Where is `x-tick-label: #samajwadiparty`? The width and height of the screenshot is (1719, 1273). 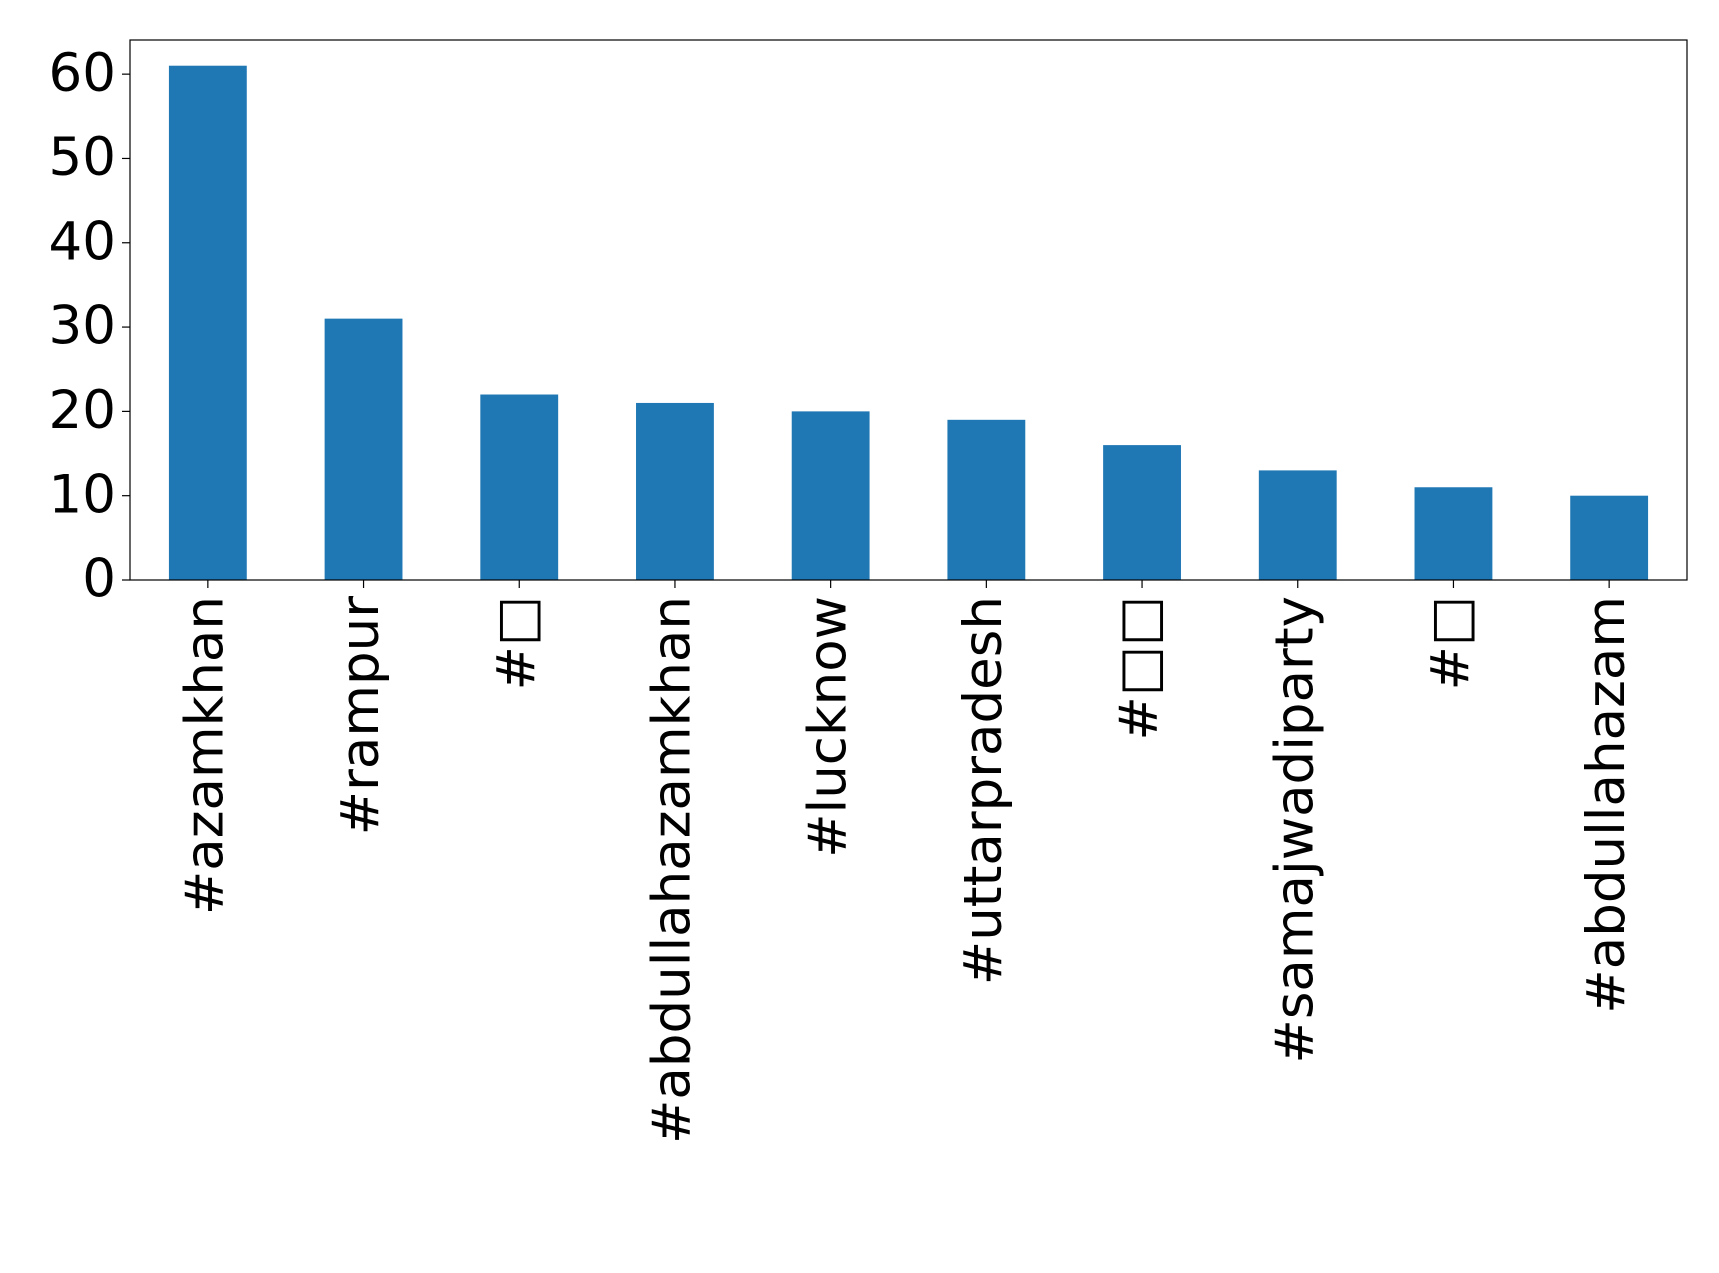 x-tick-label: #samajwadiparty is located at coordinates (1294, 830).